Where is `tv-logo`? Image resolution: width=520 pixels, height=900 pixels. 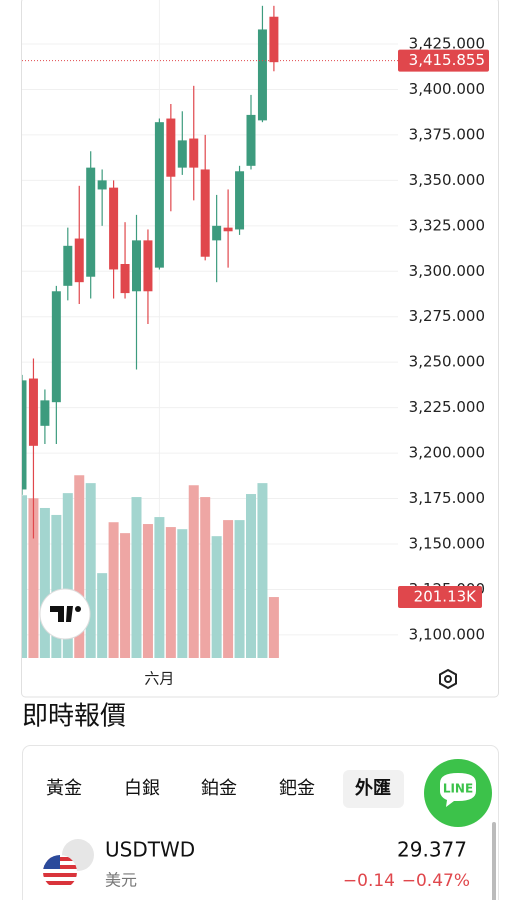 tv-logo is located at coordinates (65, 614).